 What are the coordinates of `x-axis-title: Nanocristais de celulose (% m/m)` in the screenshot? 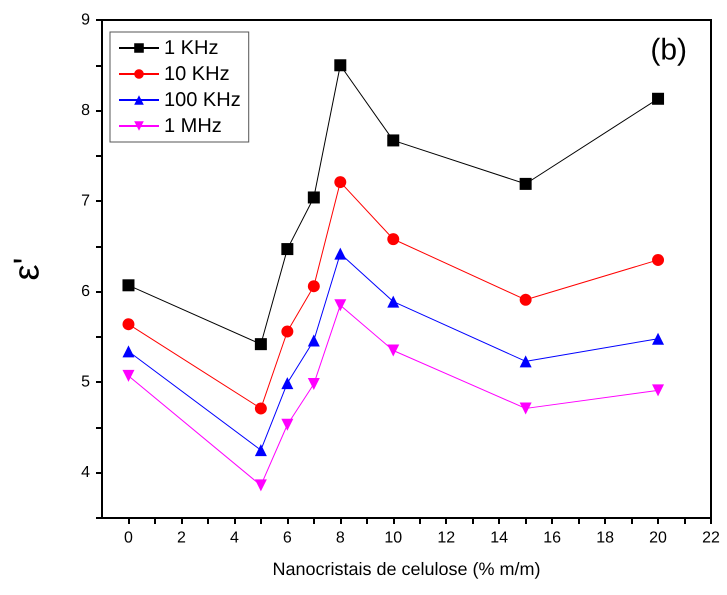 It's located at (406, 569).